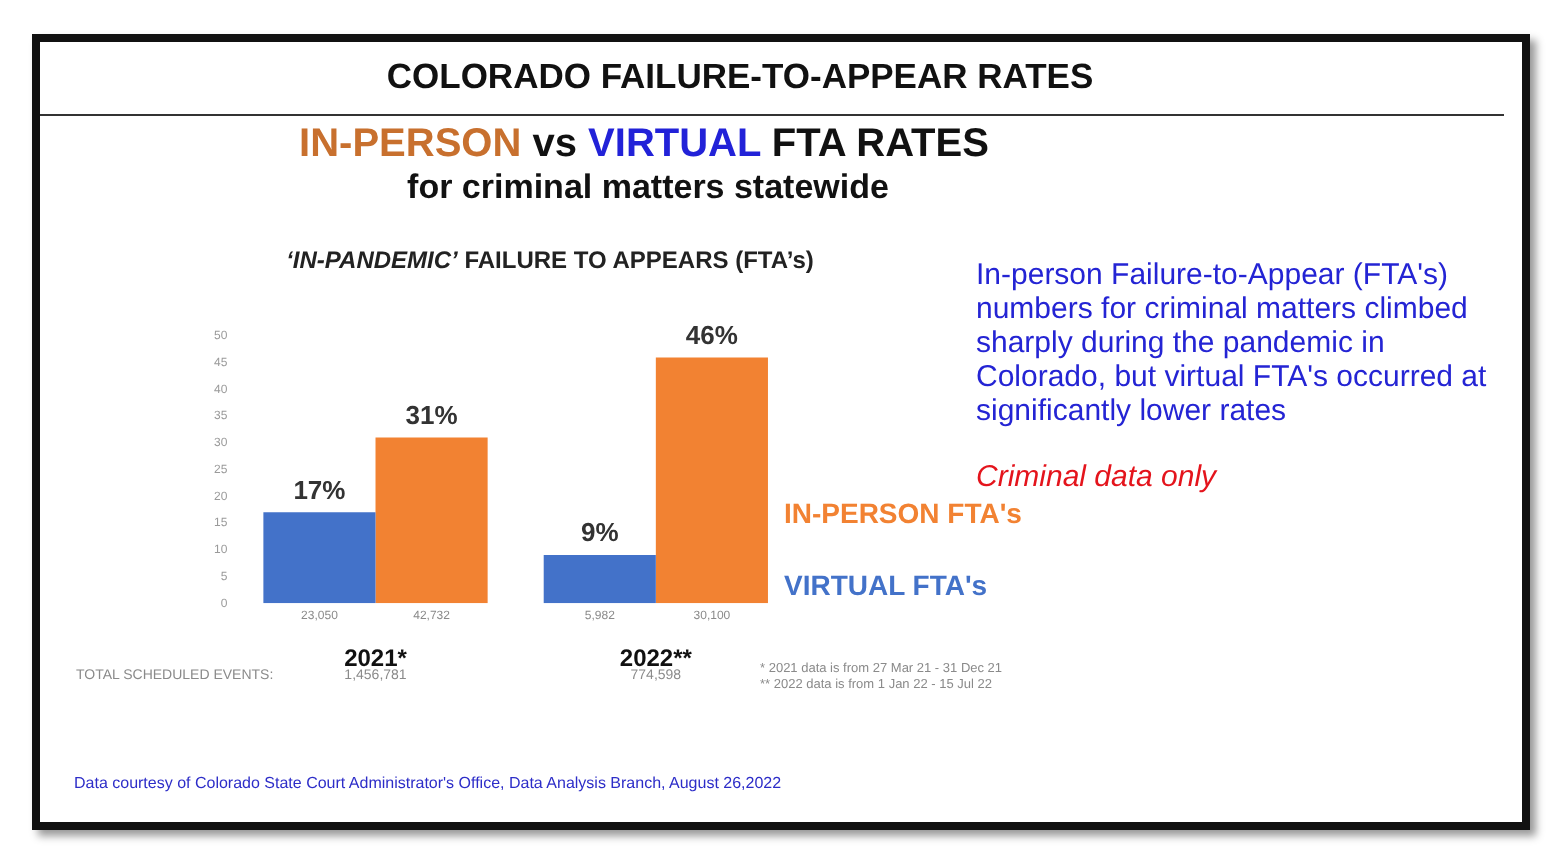  I want to click on data-label: 9%, so click(600, 532).